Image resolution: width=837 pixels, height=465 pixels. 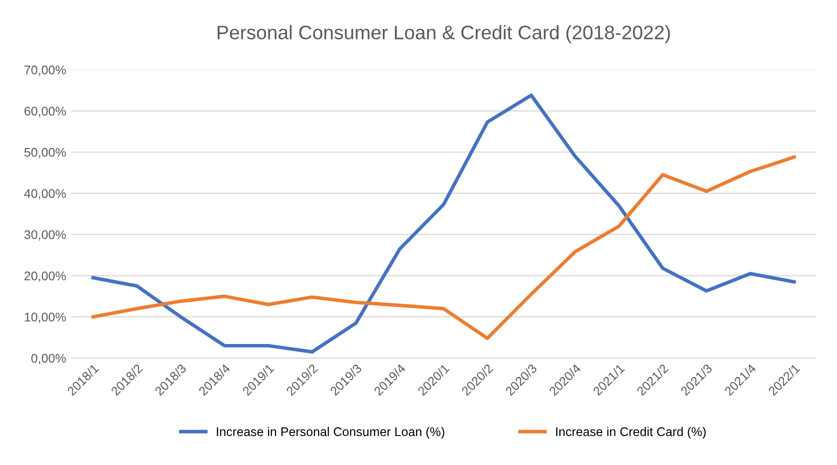 What do you see at coordinates (444, 34) in the screenshot?
I see `chart-title: Personal Consumer Loan & Credit Card (2018-2022)` at bounding box center [444, 34].